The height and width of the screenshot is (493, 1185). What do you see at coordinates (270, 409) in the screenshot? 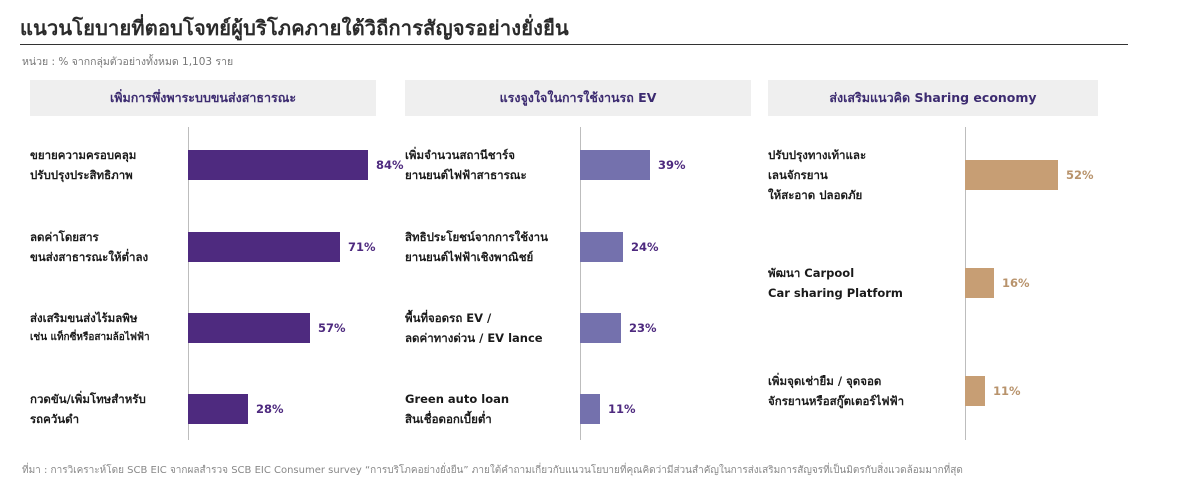
I see `bar-value-label: 28%` at bounding box center [270, 409].